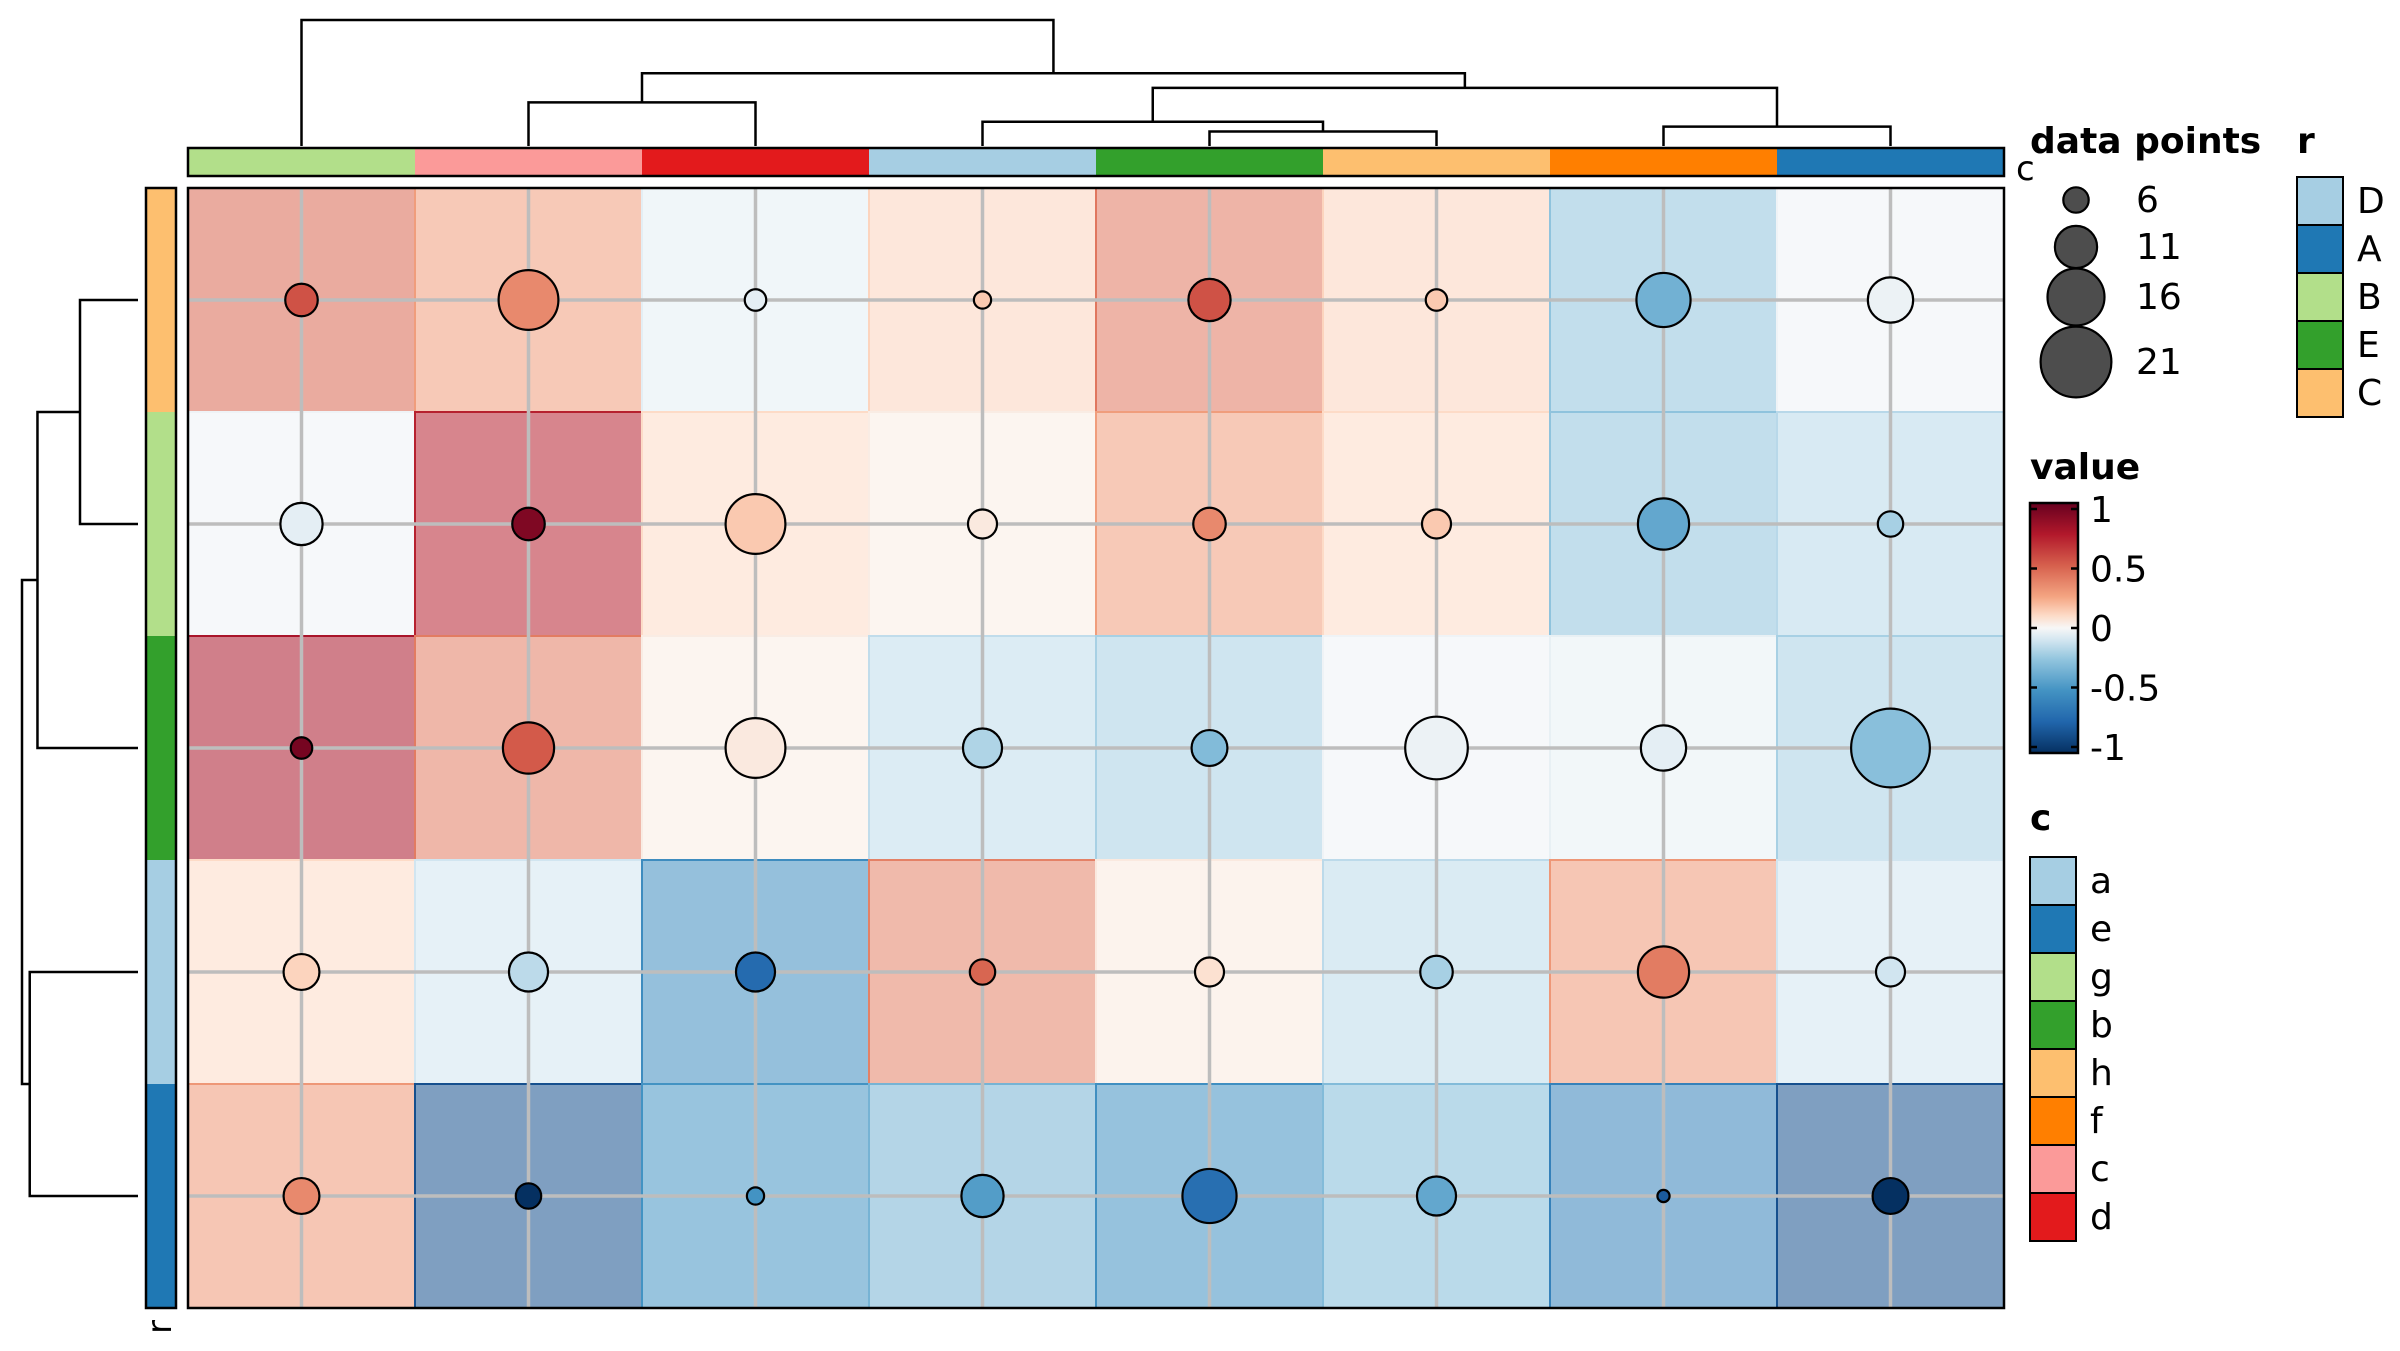 The width and height of the screenshot is (2400, 1351). What do you see at coordinates (2368, 345) in the screenshot?
I see `legend-r-label: E` at bounding box center [2368, 345].